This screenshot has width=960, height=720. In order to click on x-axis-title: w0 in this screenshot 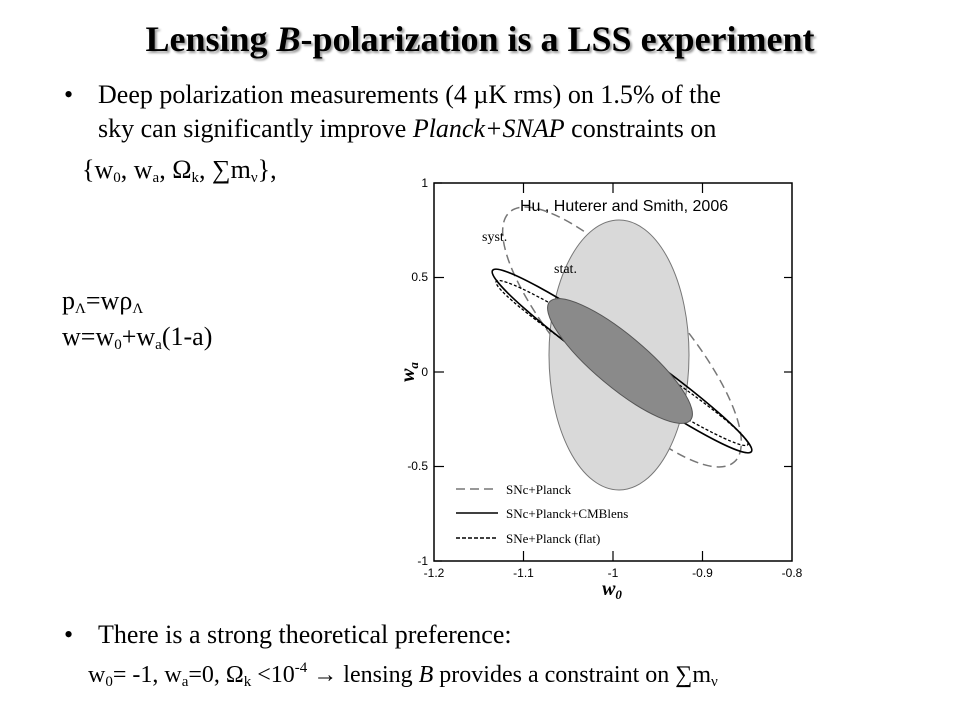, I will do `click(612, 589)`.